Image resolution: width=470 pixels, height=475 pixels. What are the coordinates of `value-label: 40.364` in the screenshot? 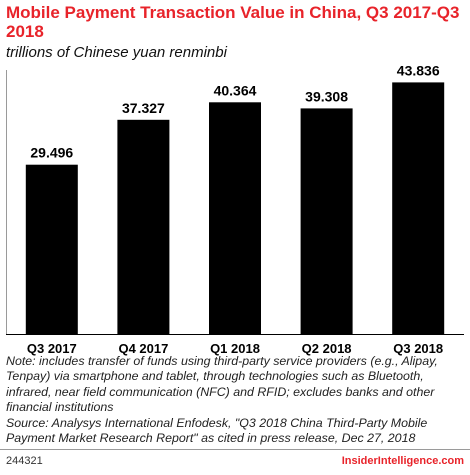 It's located at (235, 90).